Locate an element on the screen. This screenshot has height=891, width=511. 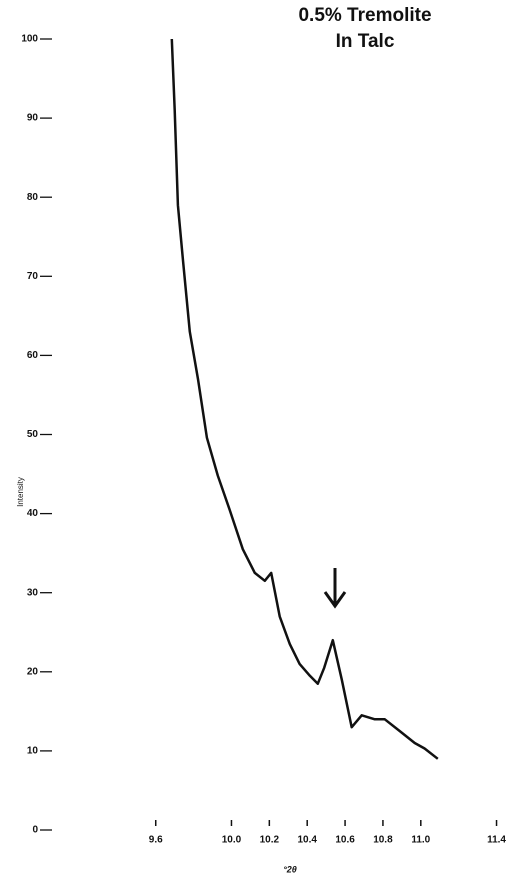
y-tick-label: 70 is located at coordinates (33, 276).